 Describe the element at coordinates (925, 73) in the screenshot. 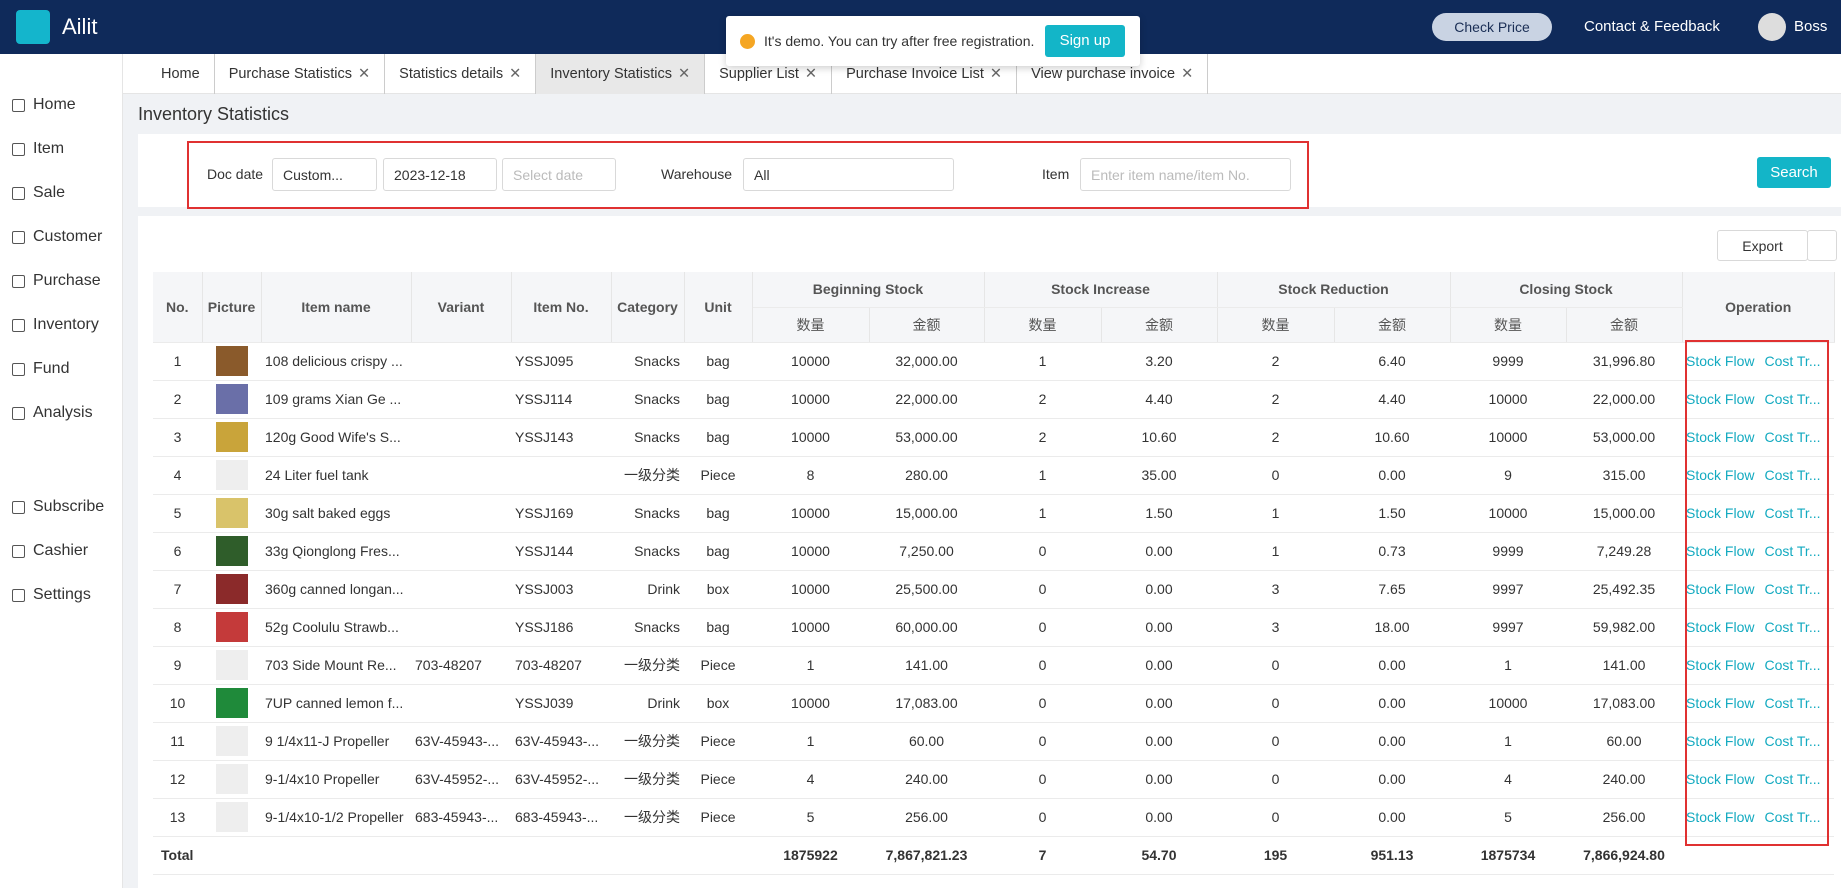

I see `tab: Purchase Invoice List ✕` at that location.